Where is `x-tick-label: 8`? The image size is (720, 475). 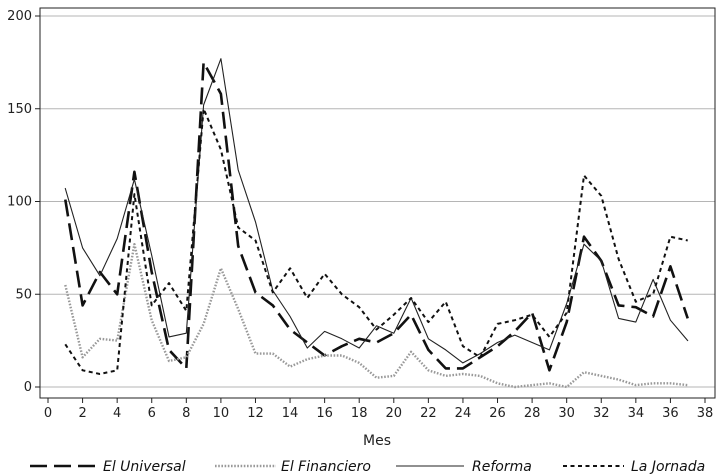
x-tick-label: 8 is located at coordinates (186, 413).